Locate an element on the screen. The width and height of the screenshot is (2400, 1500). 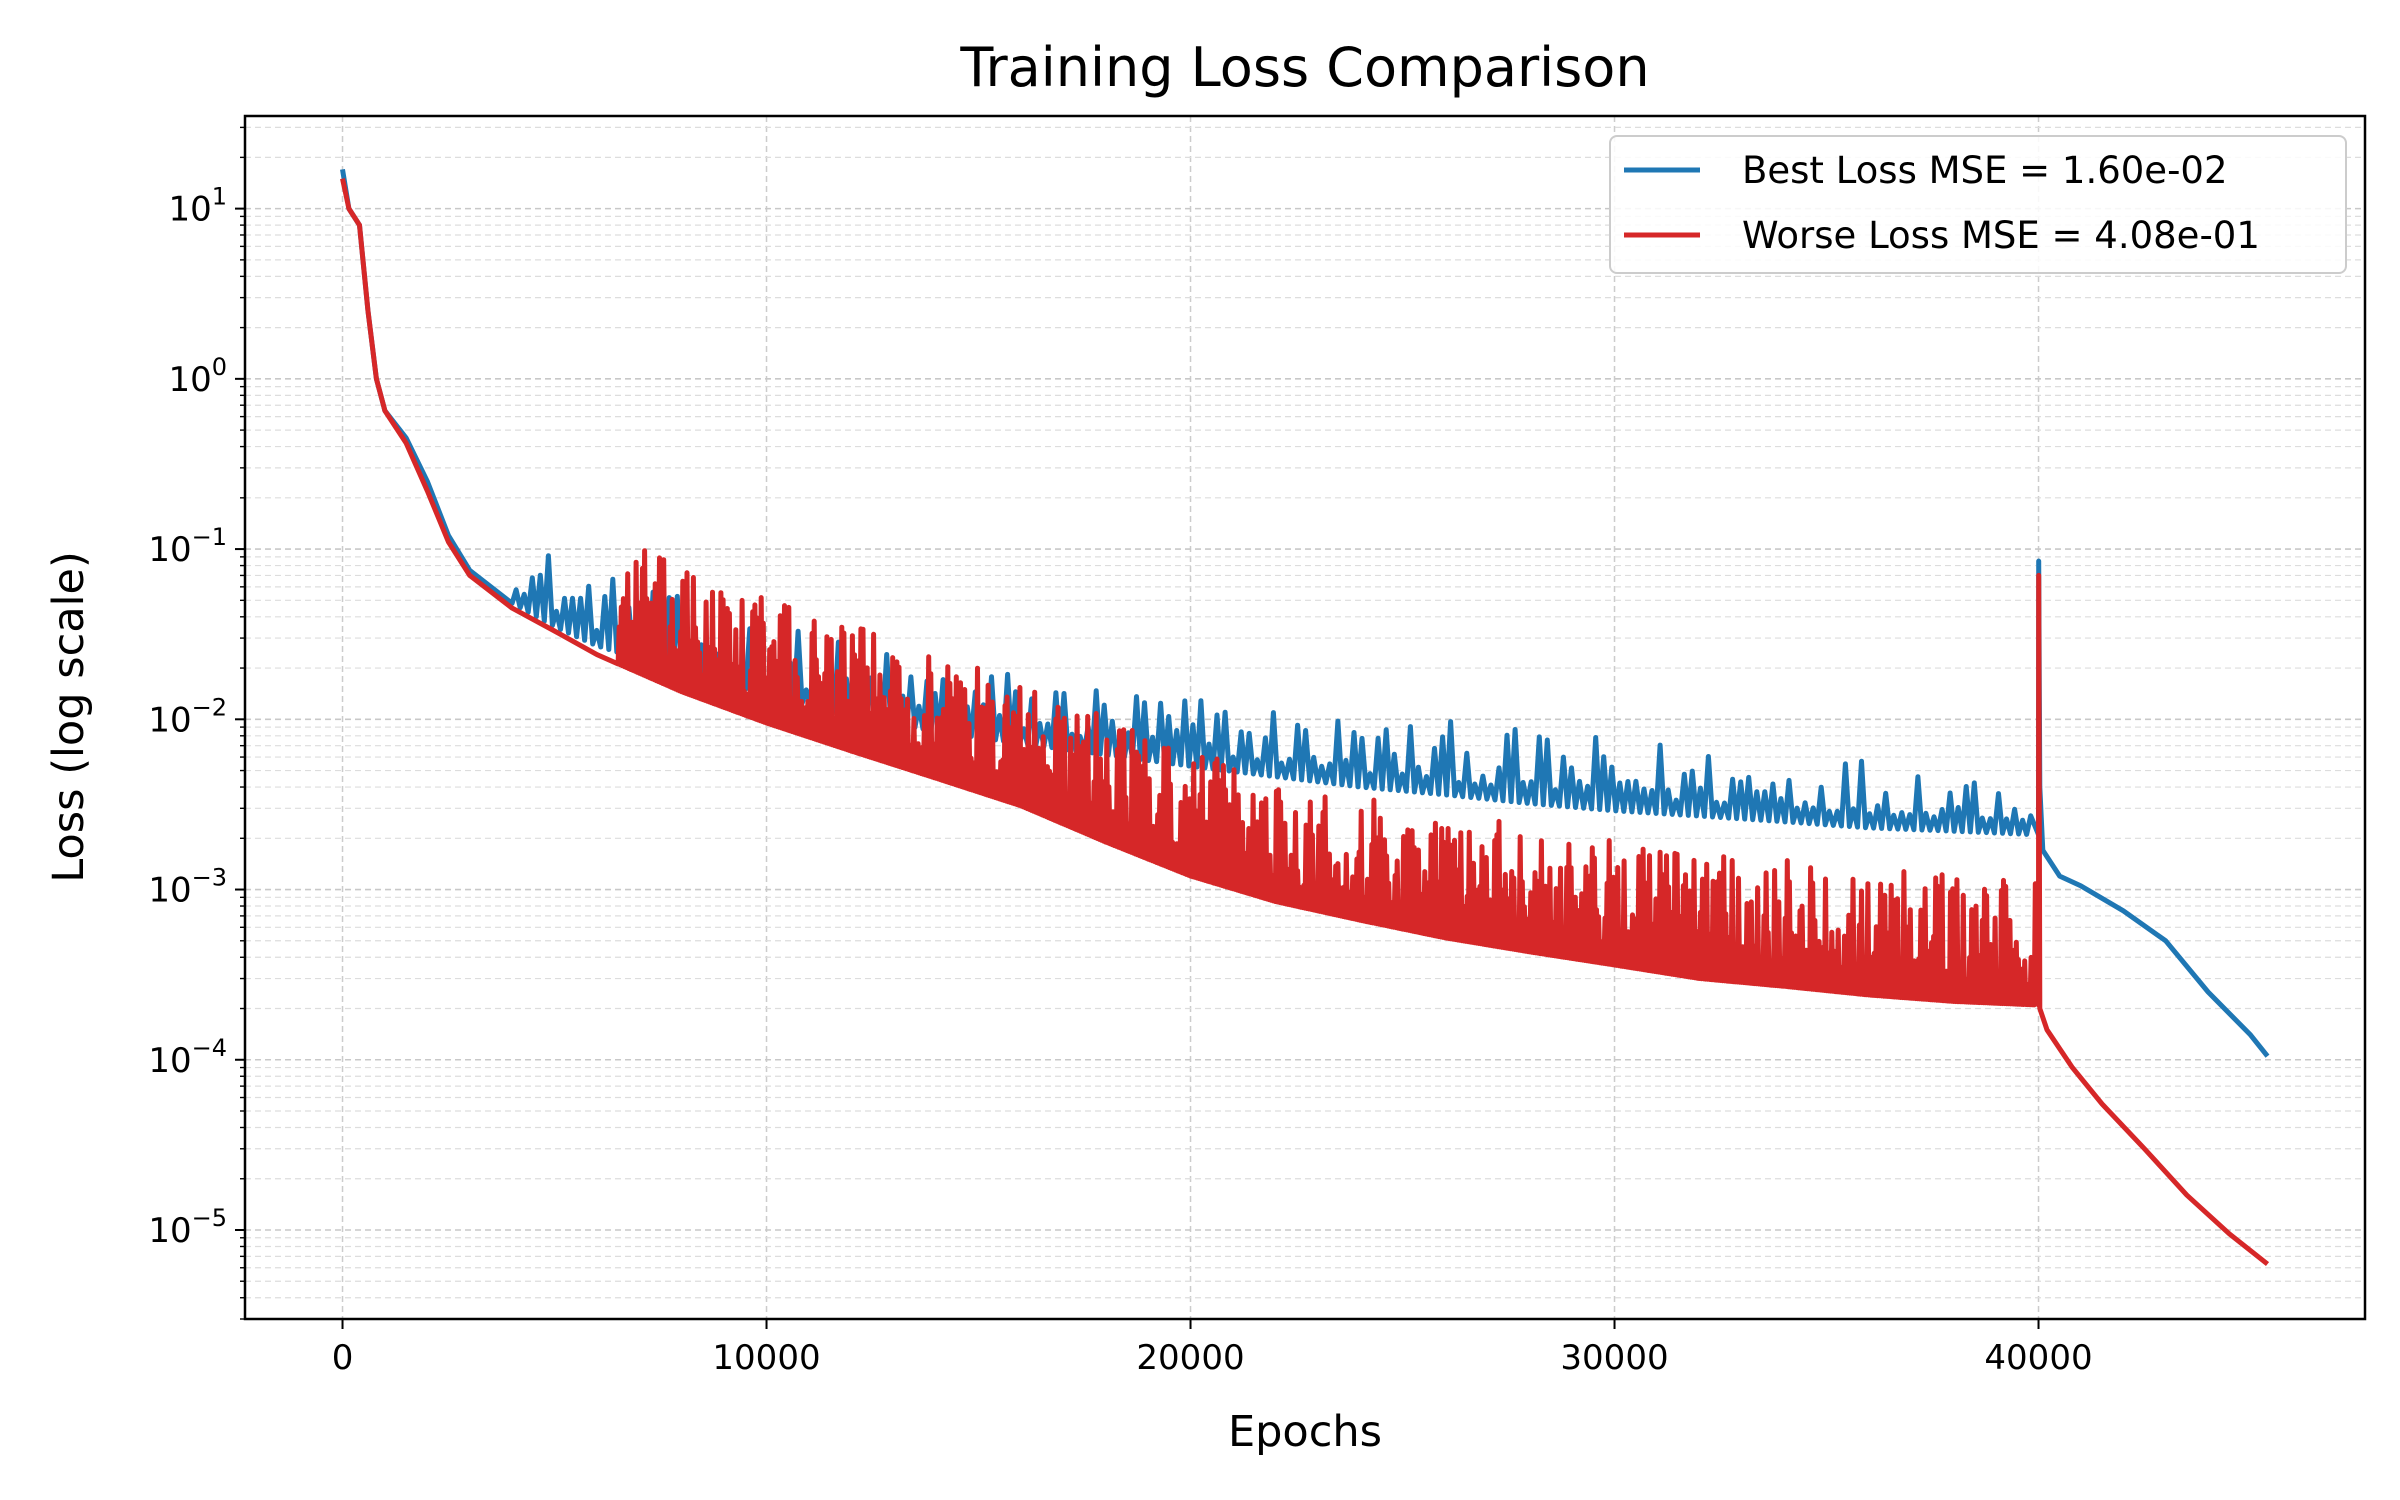
y-axis: 10¹ 10⁰ 10⁻¹ 10⁻² 10⁻³ 10⁻⁴ 10⁻⁵ is located at coordinates (196, 723).